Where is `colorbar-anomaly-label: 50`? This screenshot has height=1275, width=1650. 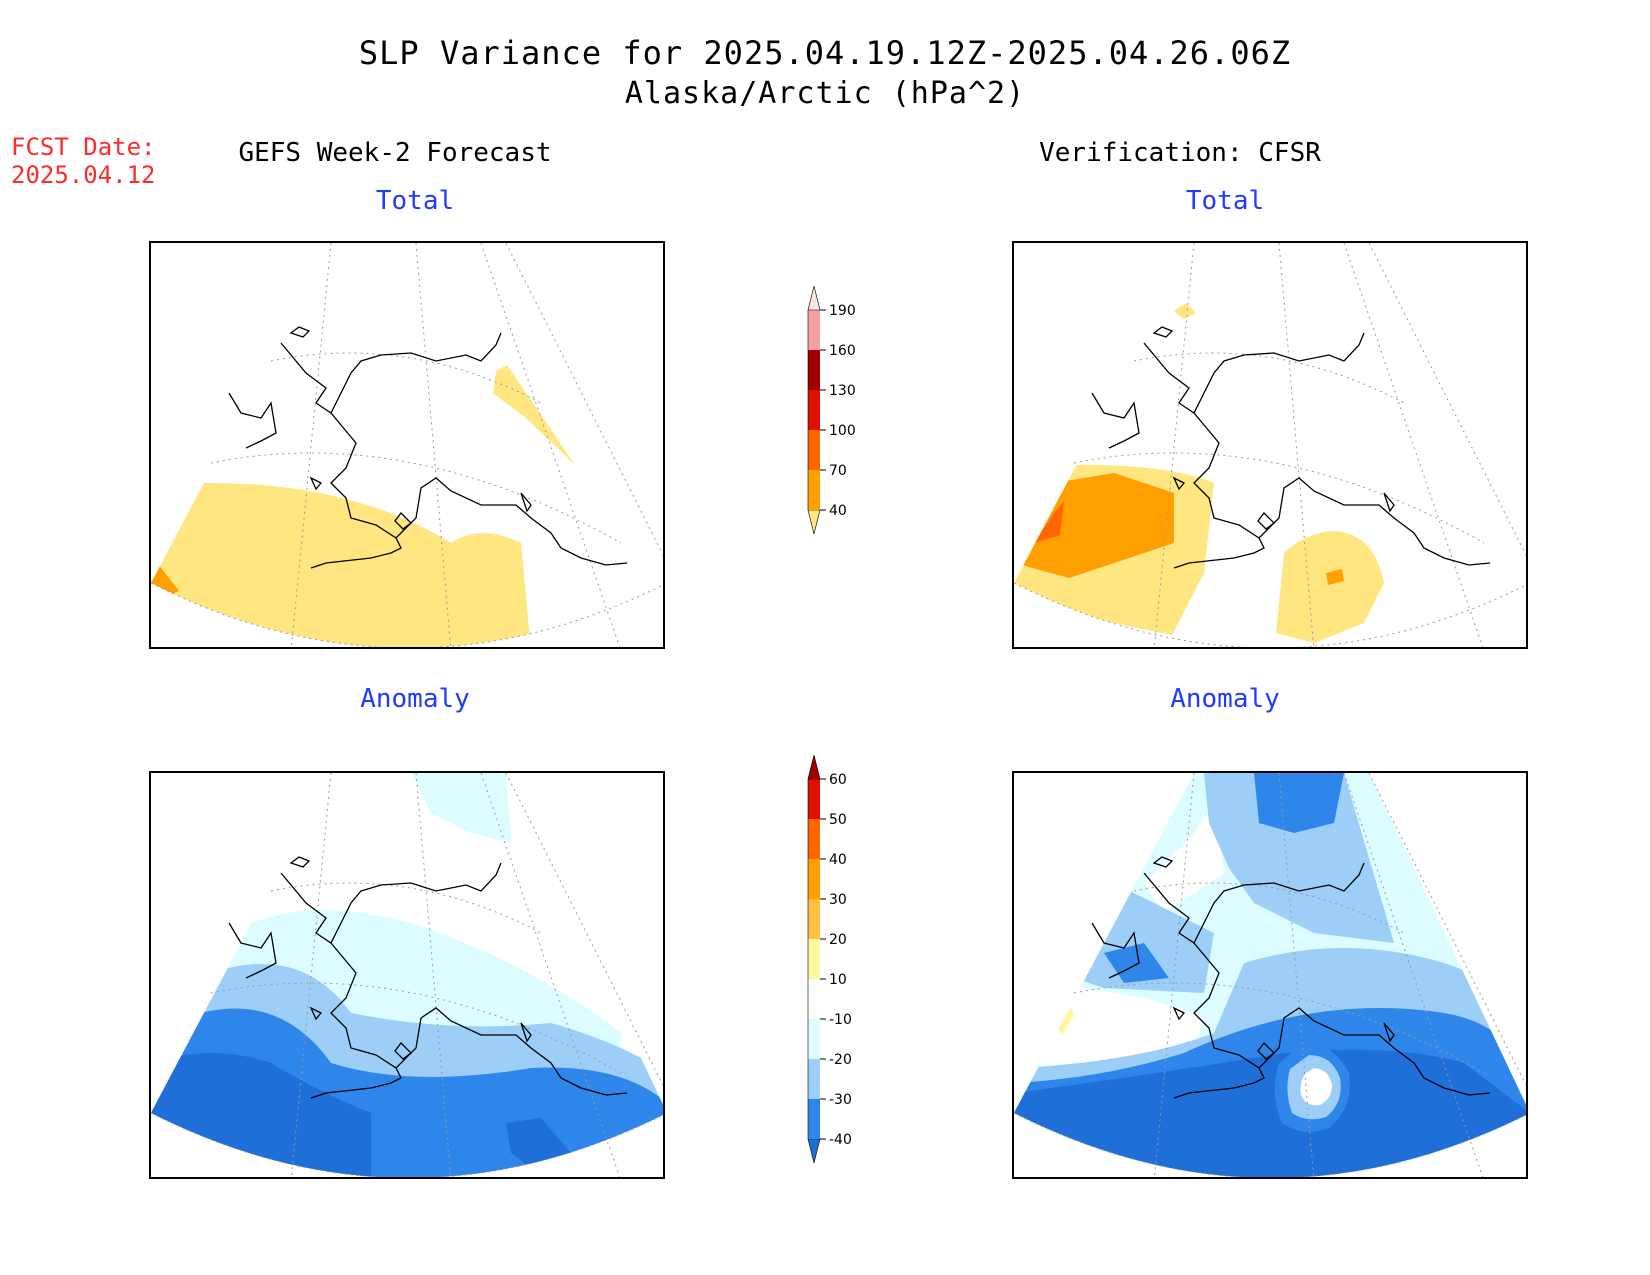
colorbar-anomaly-label: 50 is located at coordinates (838, 820).